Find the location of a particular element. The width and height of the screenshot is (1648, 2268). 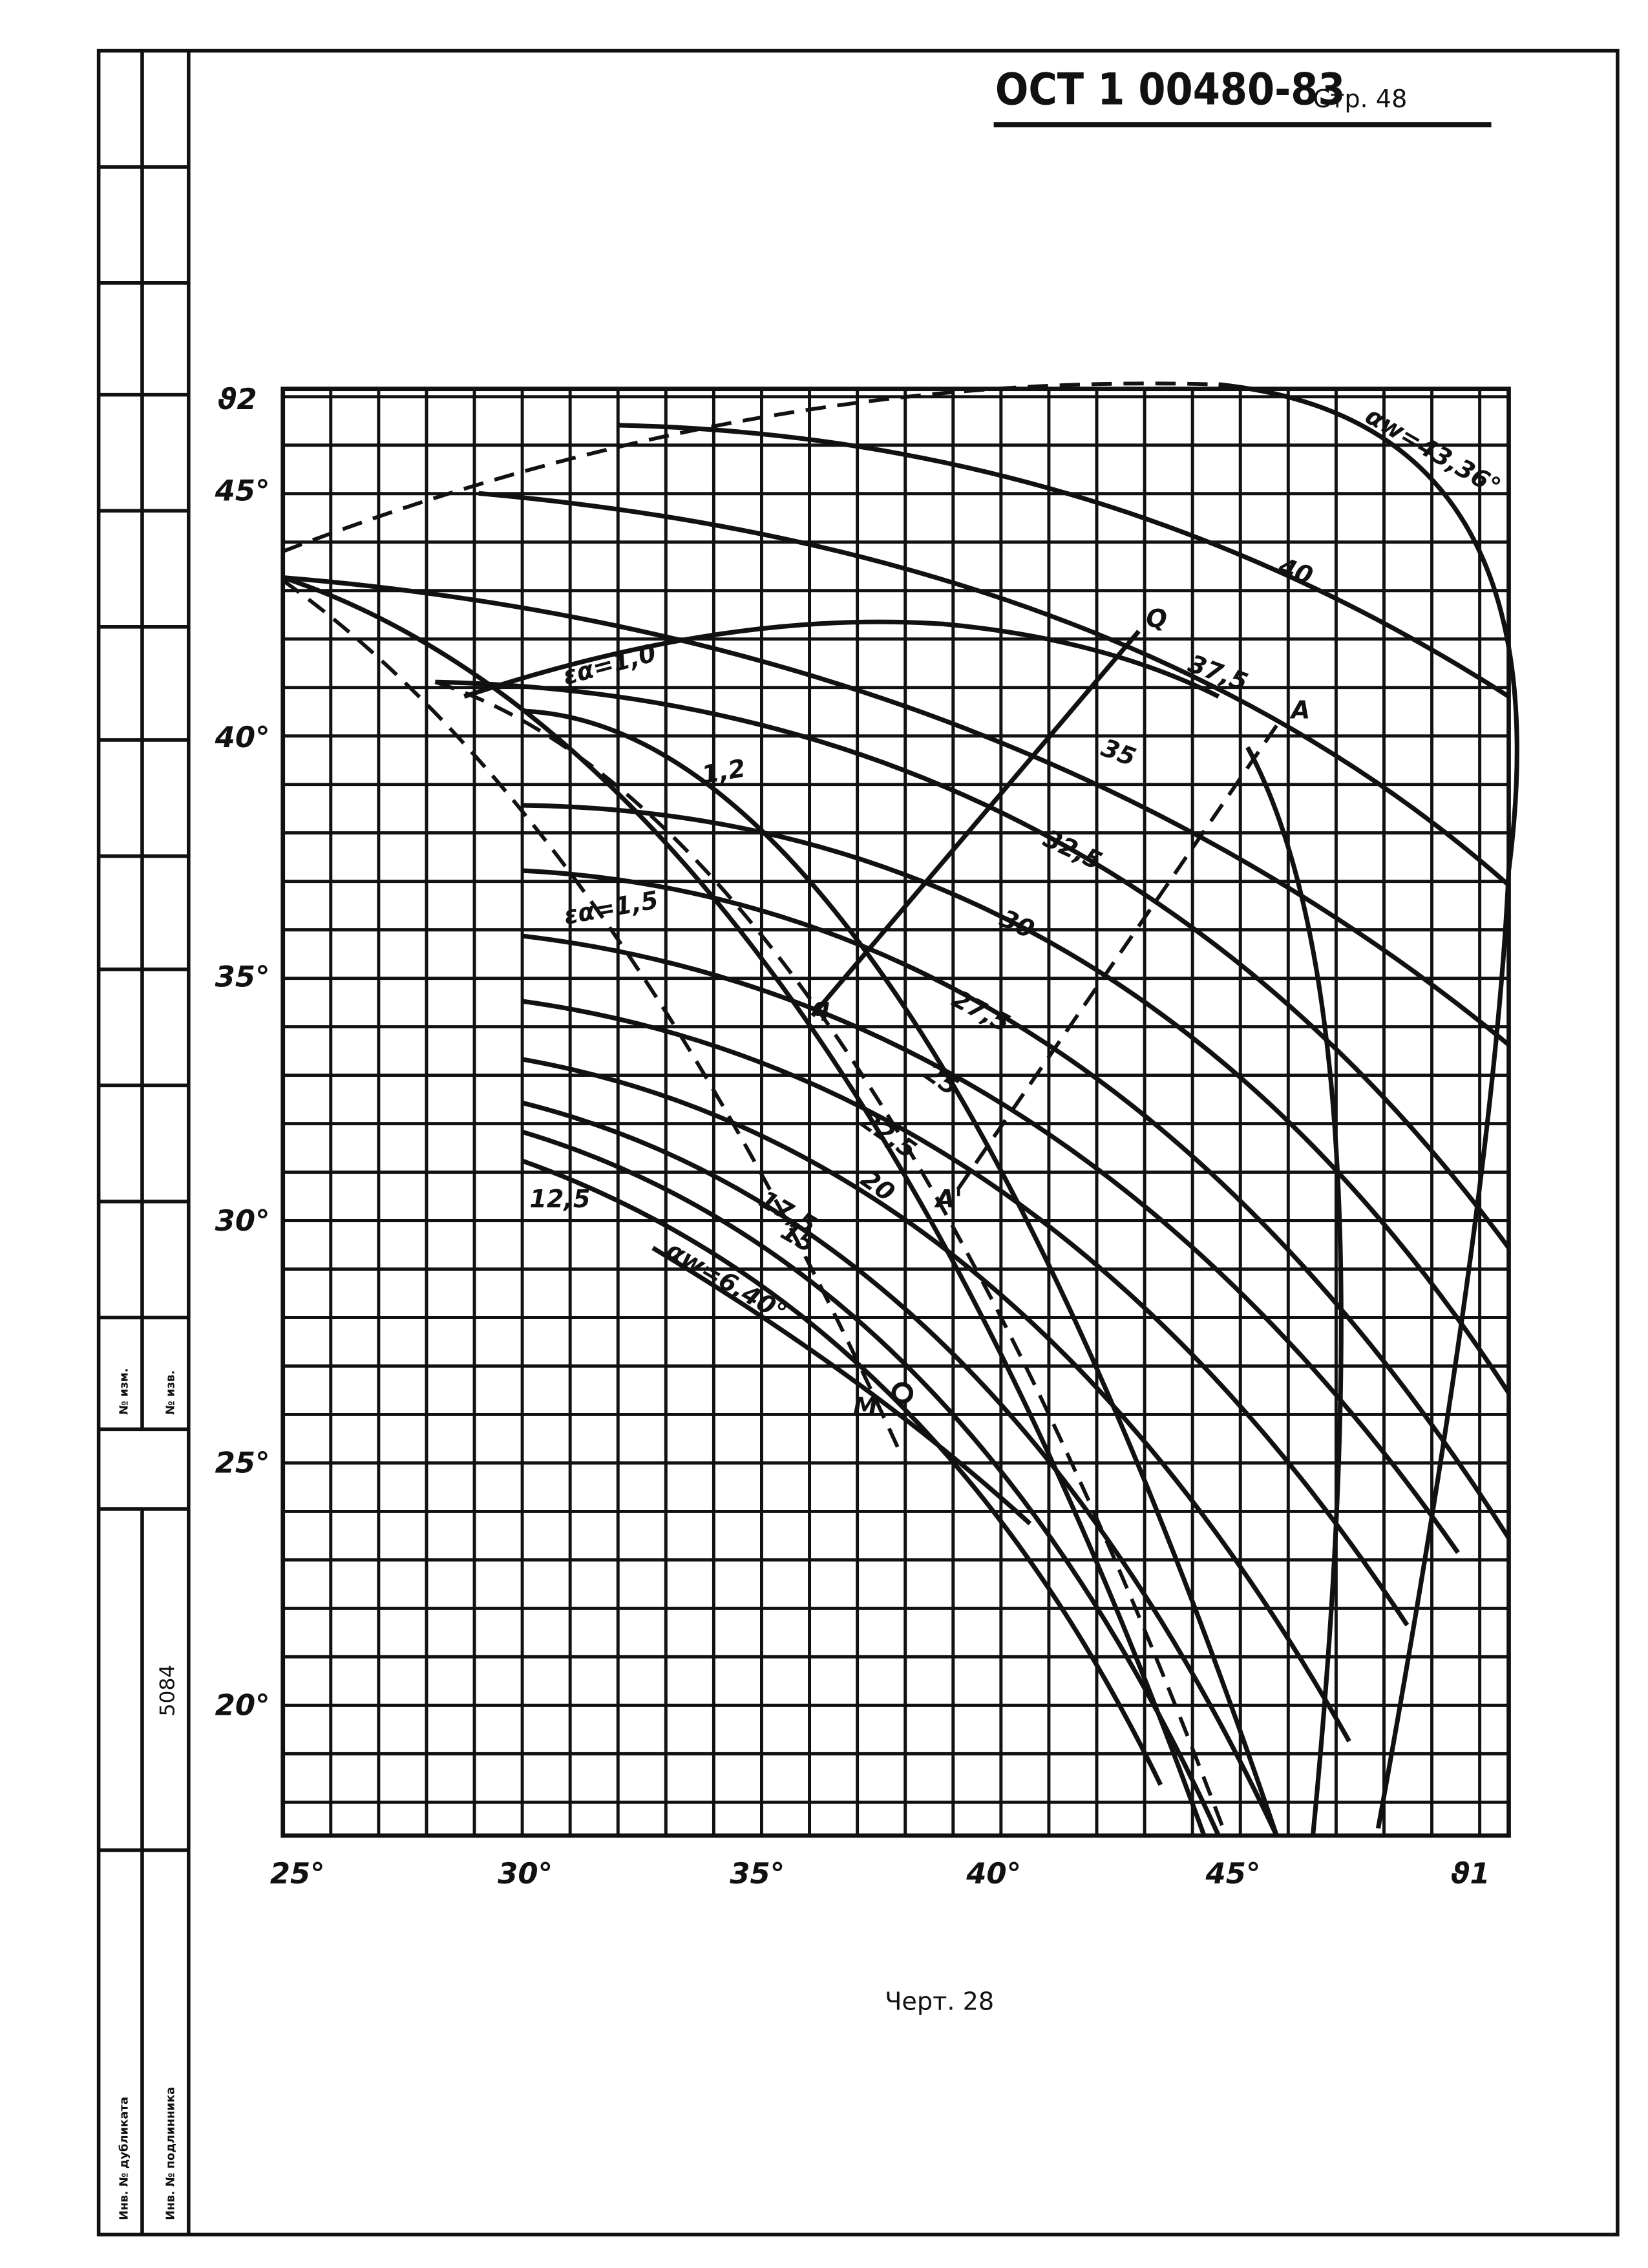

stamp-label: Инв. № дубликата is located at coordinates (124, 2158).